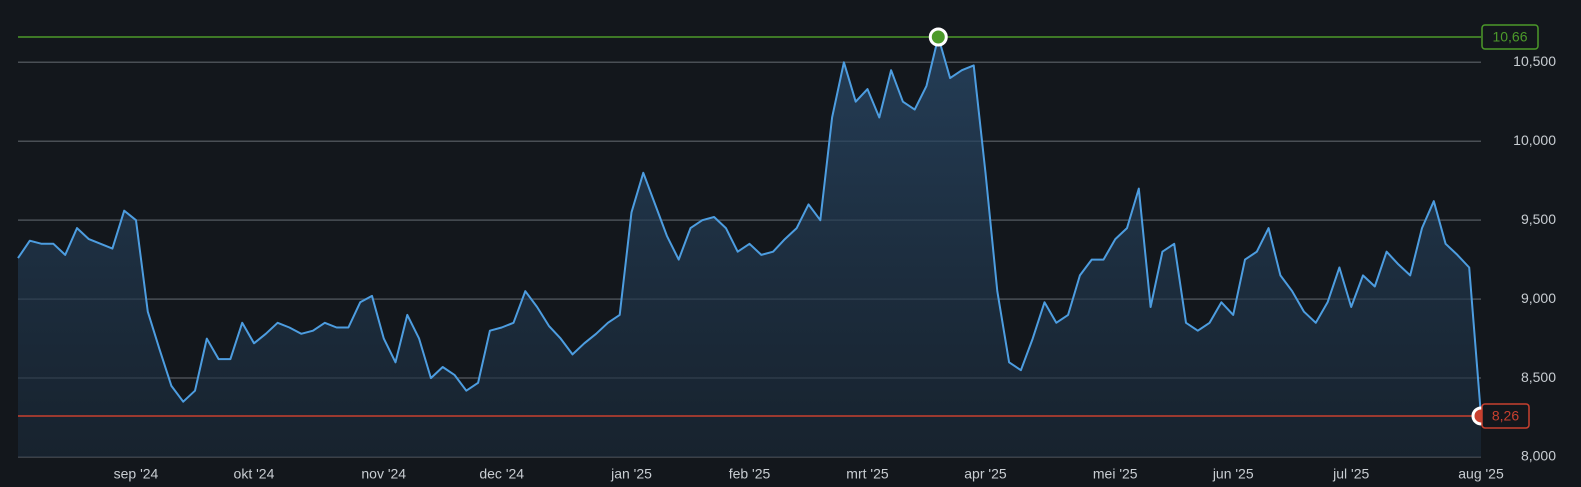 This screenshot has width=1581, height=487. What do you see at coordinates (1538, 377) in the screenshot?
I see `y-tick-label: 8,500` at bounding box center [1538, 377].